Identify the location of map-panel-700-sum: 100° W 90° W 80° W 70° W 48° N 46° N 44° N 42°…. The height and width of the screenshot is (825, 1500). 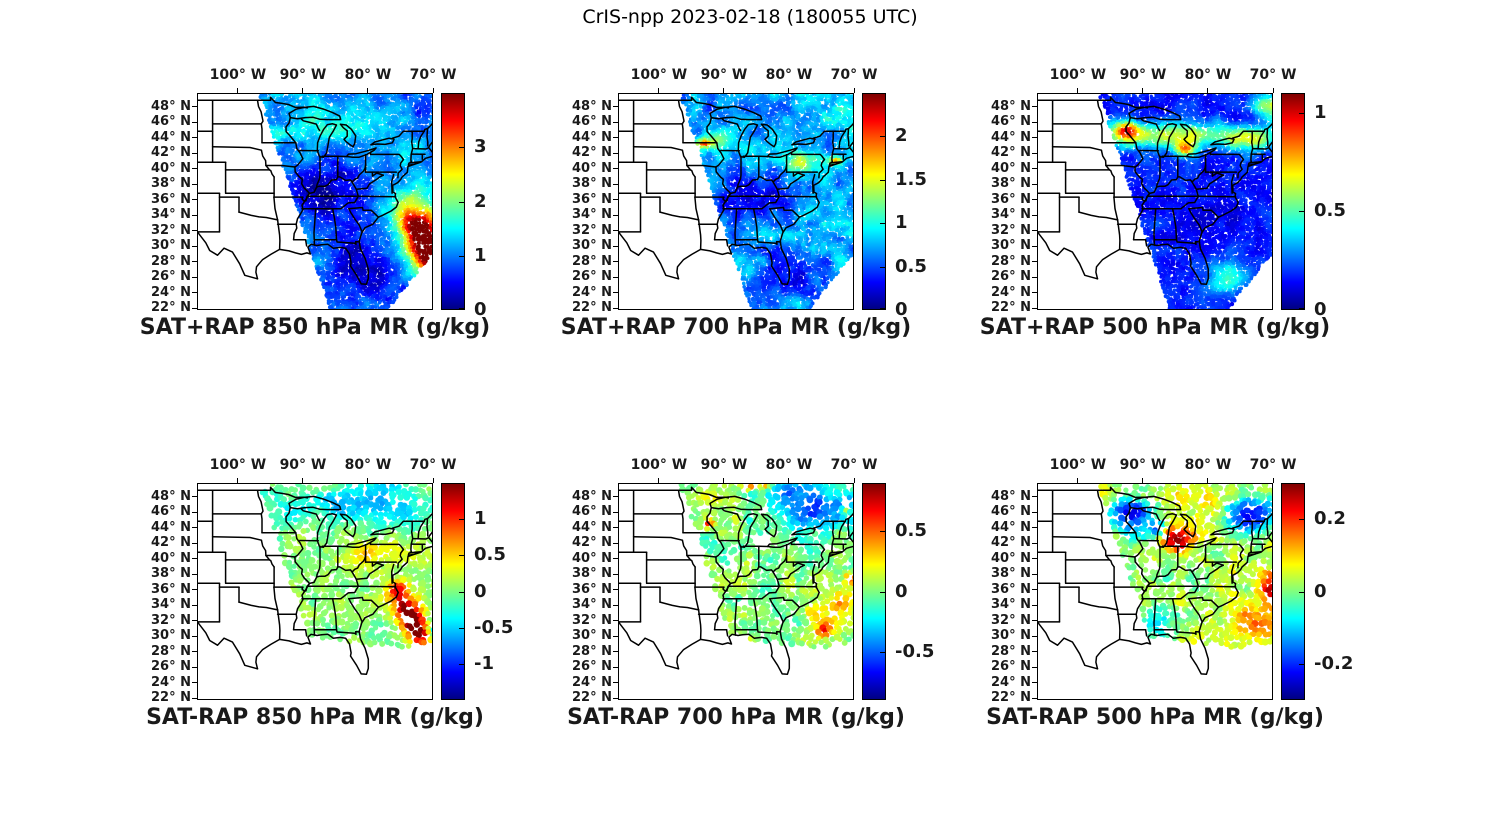
(744, 203).